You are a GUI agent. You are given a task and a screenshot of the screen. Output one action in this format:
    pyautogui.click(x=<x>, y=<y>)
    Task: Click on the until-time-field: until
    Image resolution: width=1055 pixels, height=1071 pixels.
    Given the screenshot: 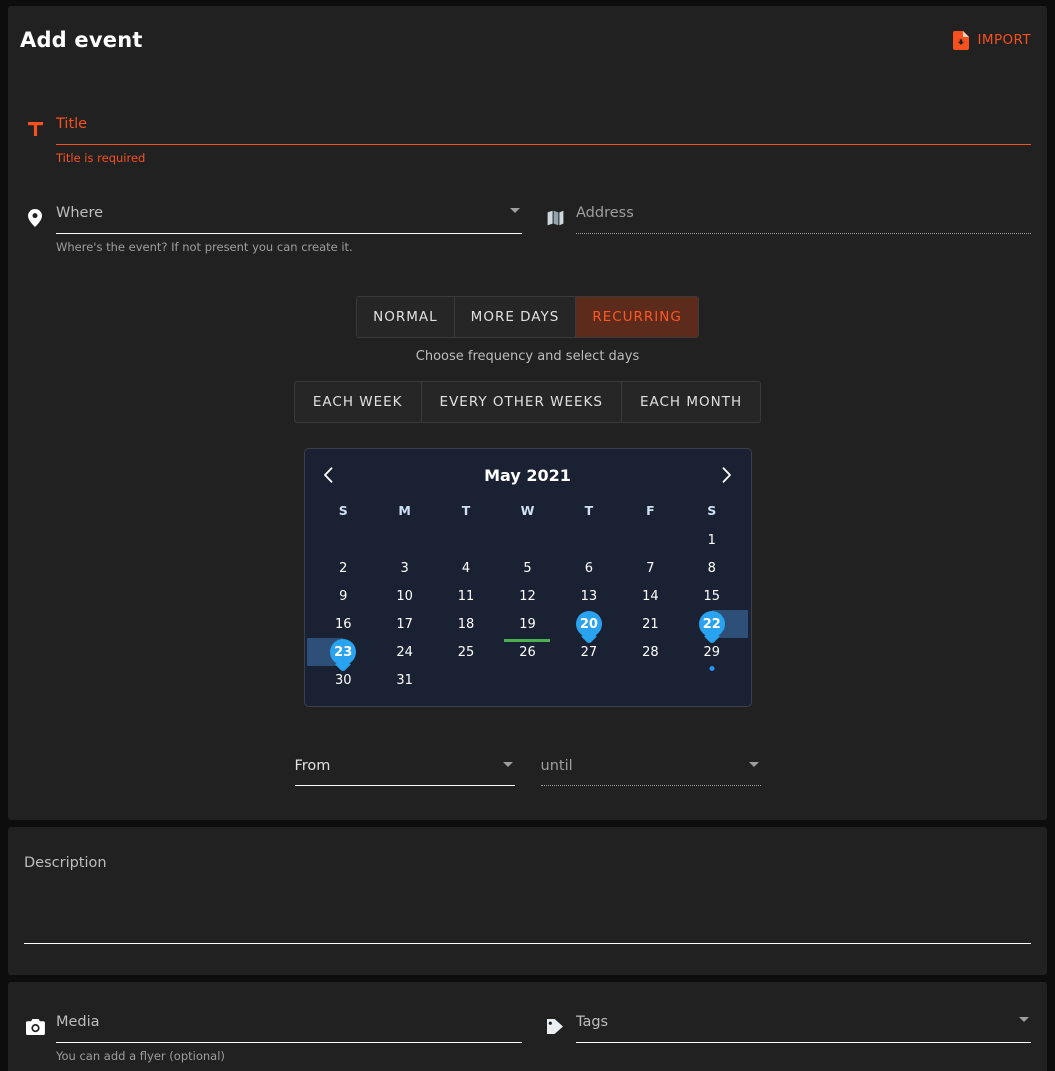 What is the action you would take?
    pyautogui.click(x=650, y=770)
    